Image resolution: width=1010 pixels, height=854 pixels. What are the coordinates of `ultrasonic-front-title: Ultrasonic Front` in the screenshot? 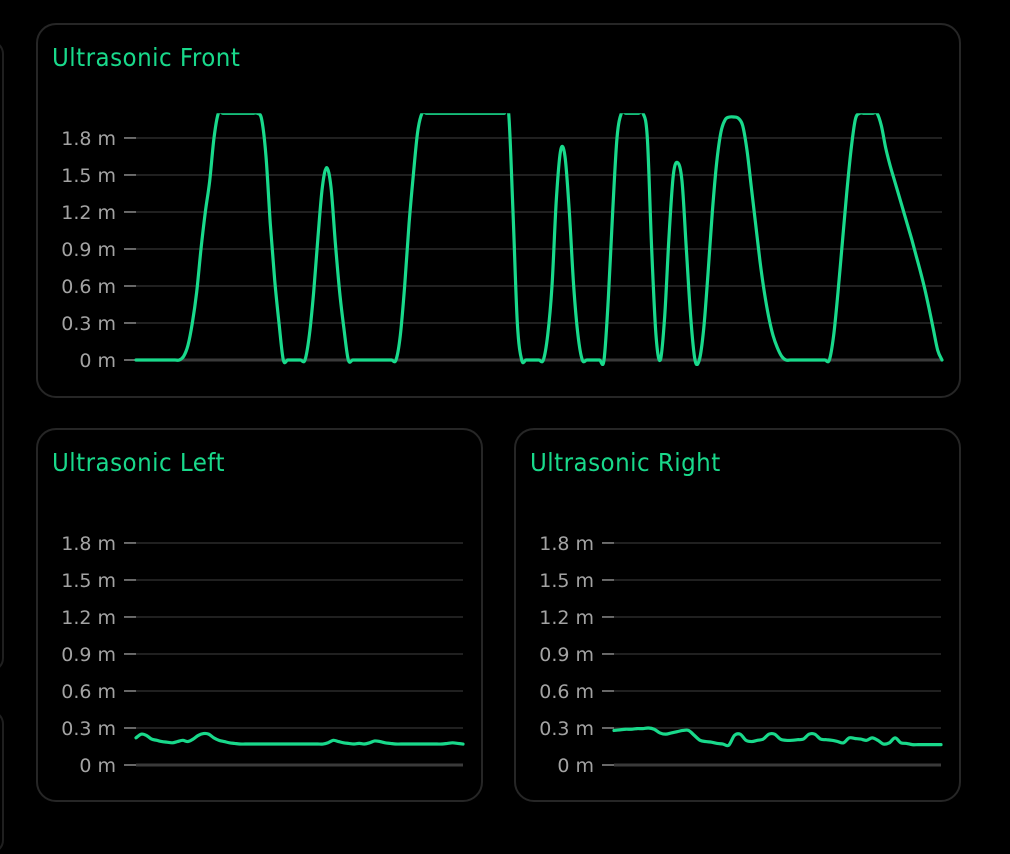 It's located at (146, 57).